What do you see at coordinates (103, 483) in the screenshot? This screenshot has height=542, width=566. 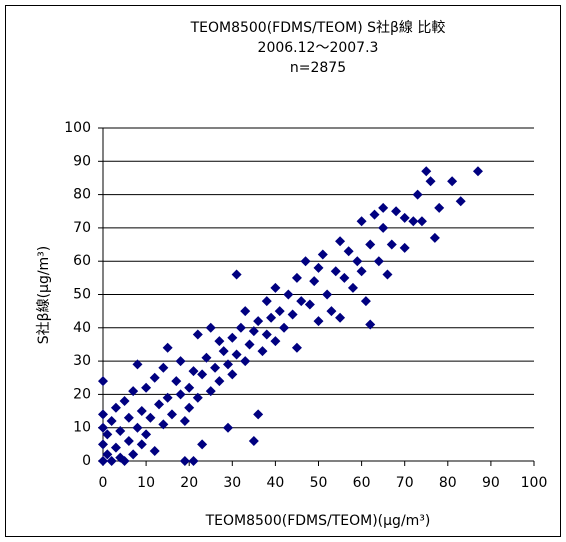 I see `x-tick-label: 0` at bounding box center [103, 483].